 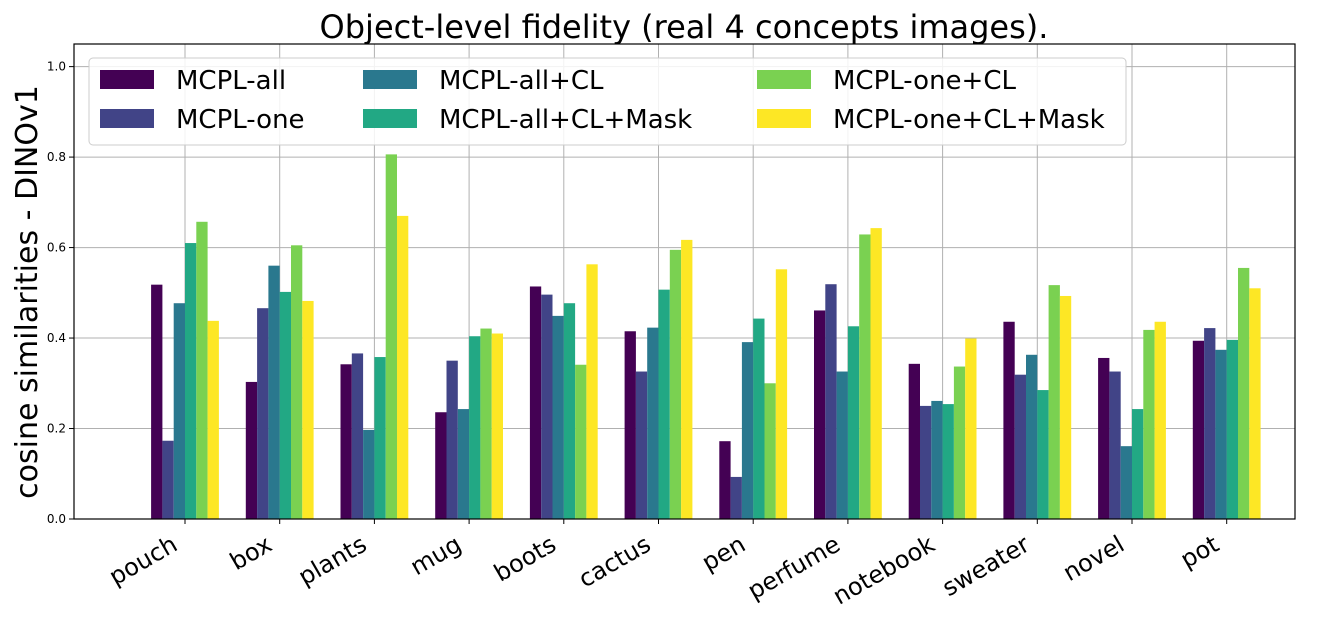 I want to click on x-tick-label: mug, so click(x=435, y=555).